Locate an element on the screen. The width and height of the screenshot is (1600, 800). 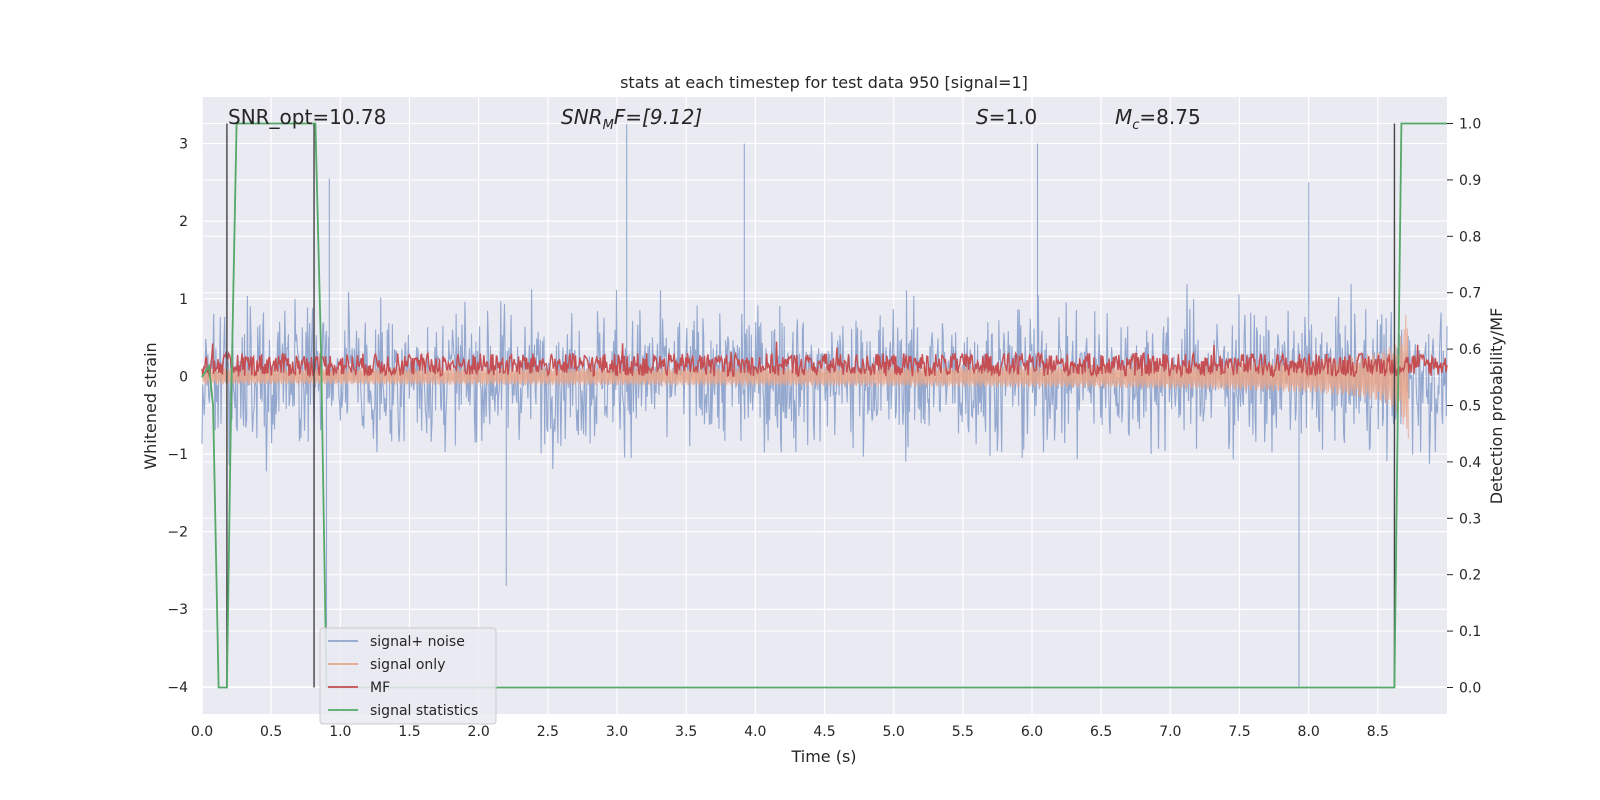
x-tick-label: 6.0 is located at coordinates (1032, 732).